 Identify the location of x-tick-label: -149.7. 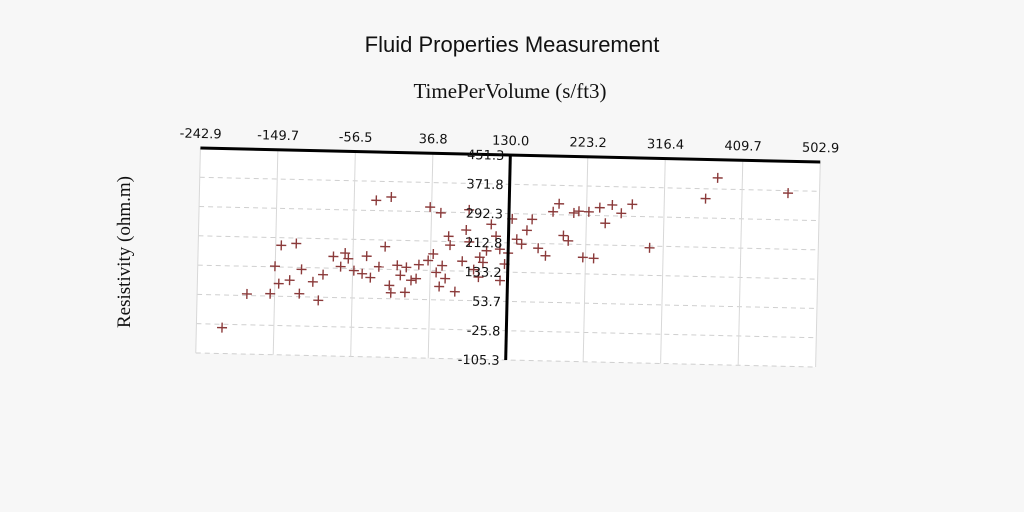
(278, 136).